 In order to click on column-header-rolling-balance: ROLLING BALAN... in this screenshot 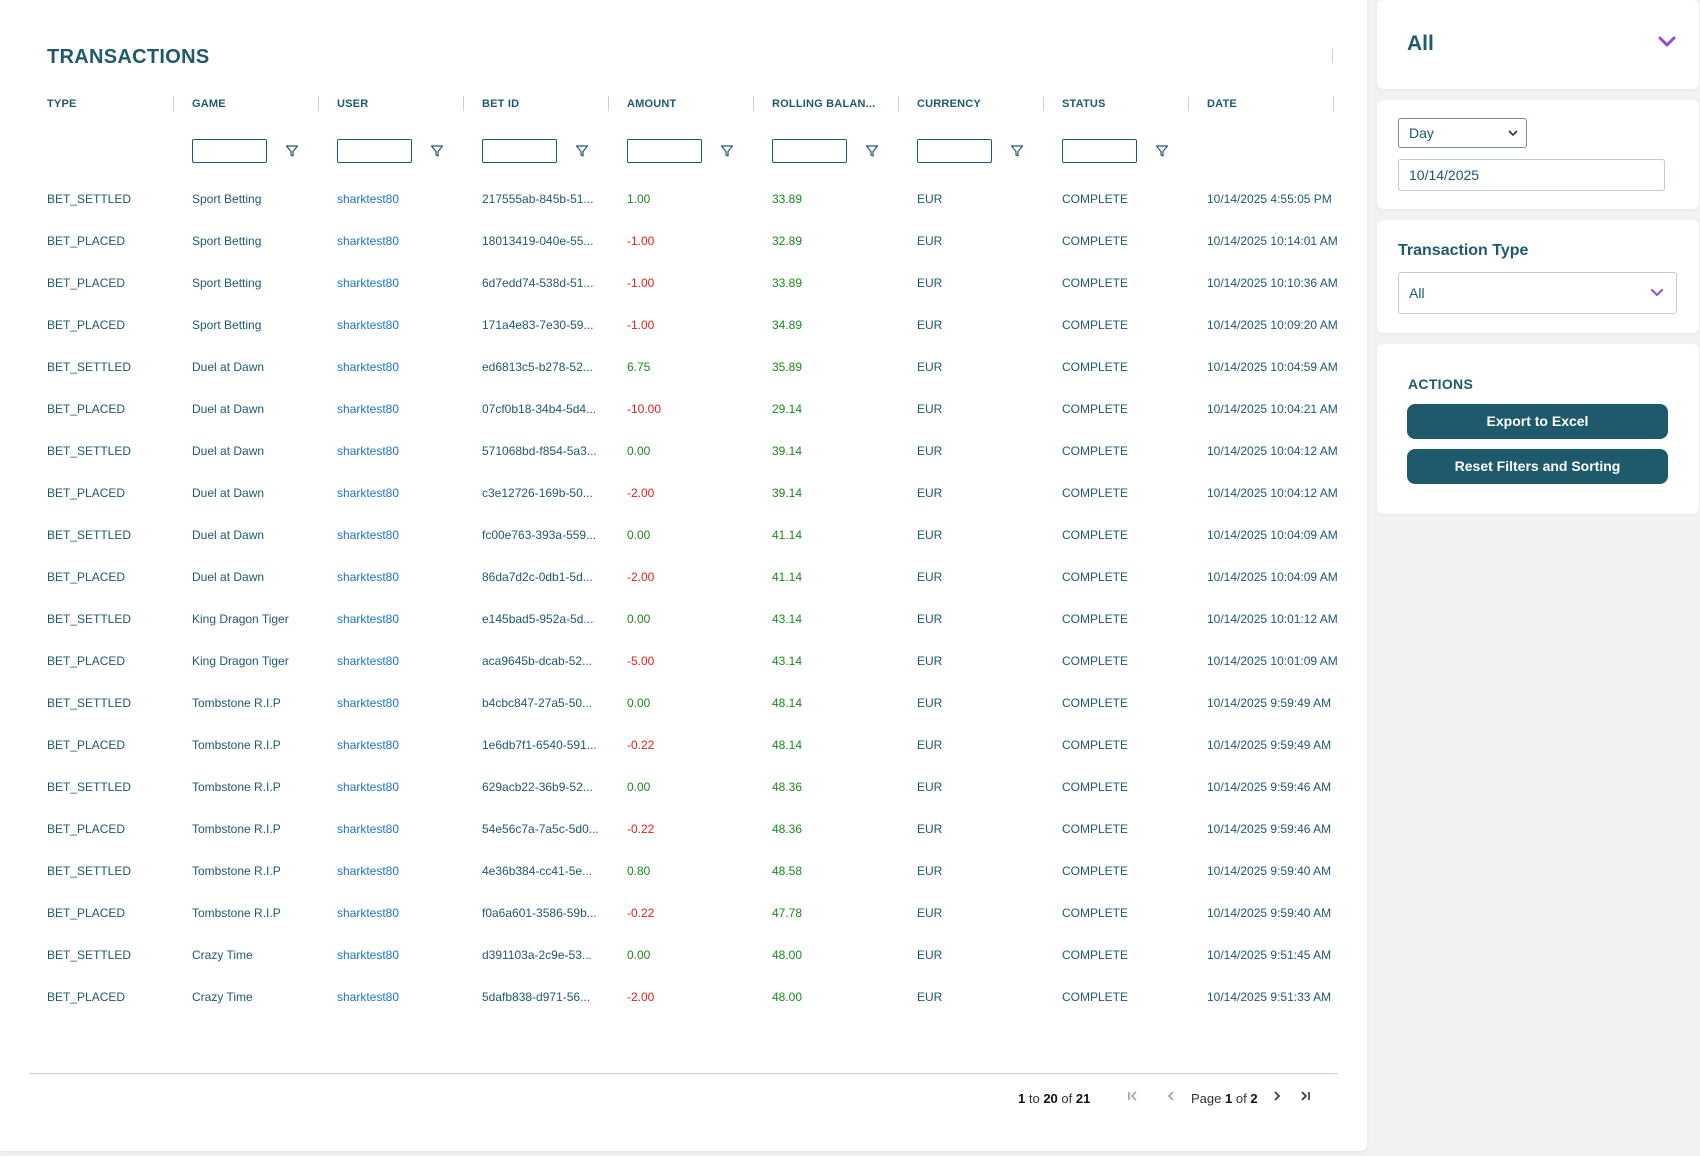, I will do `click(824, 104)`.